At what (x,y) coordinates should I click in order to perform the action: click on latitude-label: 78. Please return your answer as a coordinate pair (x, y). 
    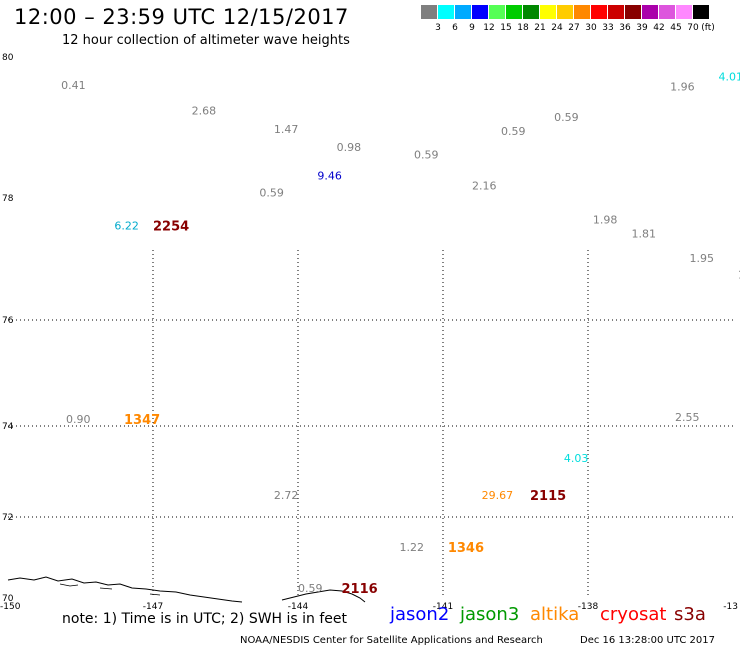
    Looking at the image, I should click on (8, 199).